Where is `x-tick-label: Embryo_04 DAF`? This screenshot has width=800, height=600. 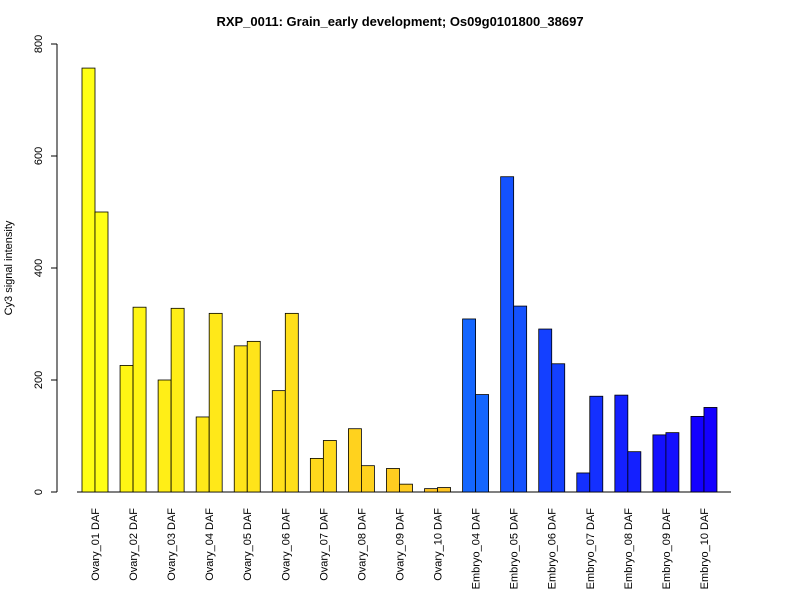 x-tick-label: Embryo_04 DAF is located at coordinates (477, 549).